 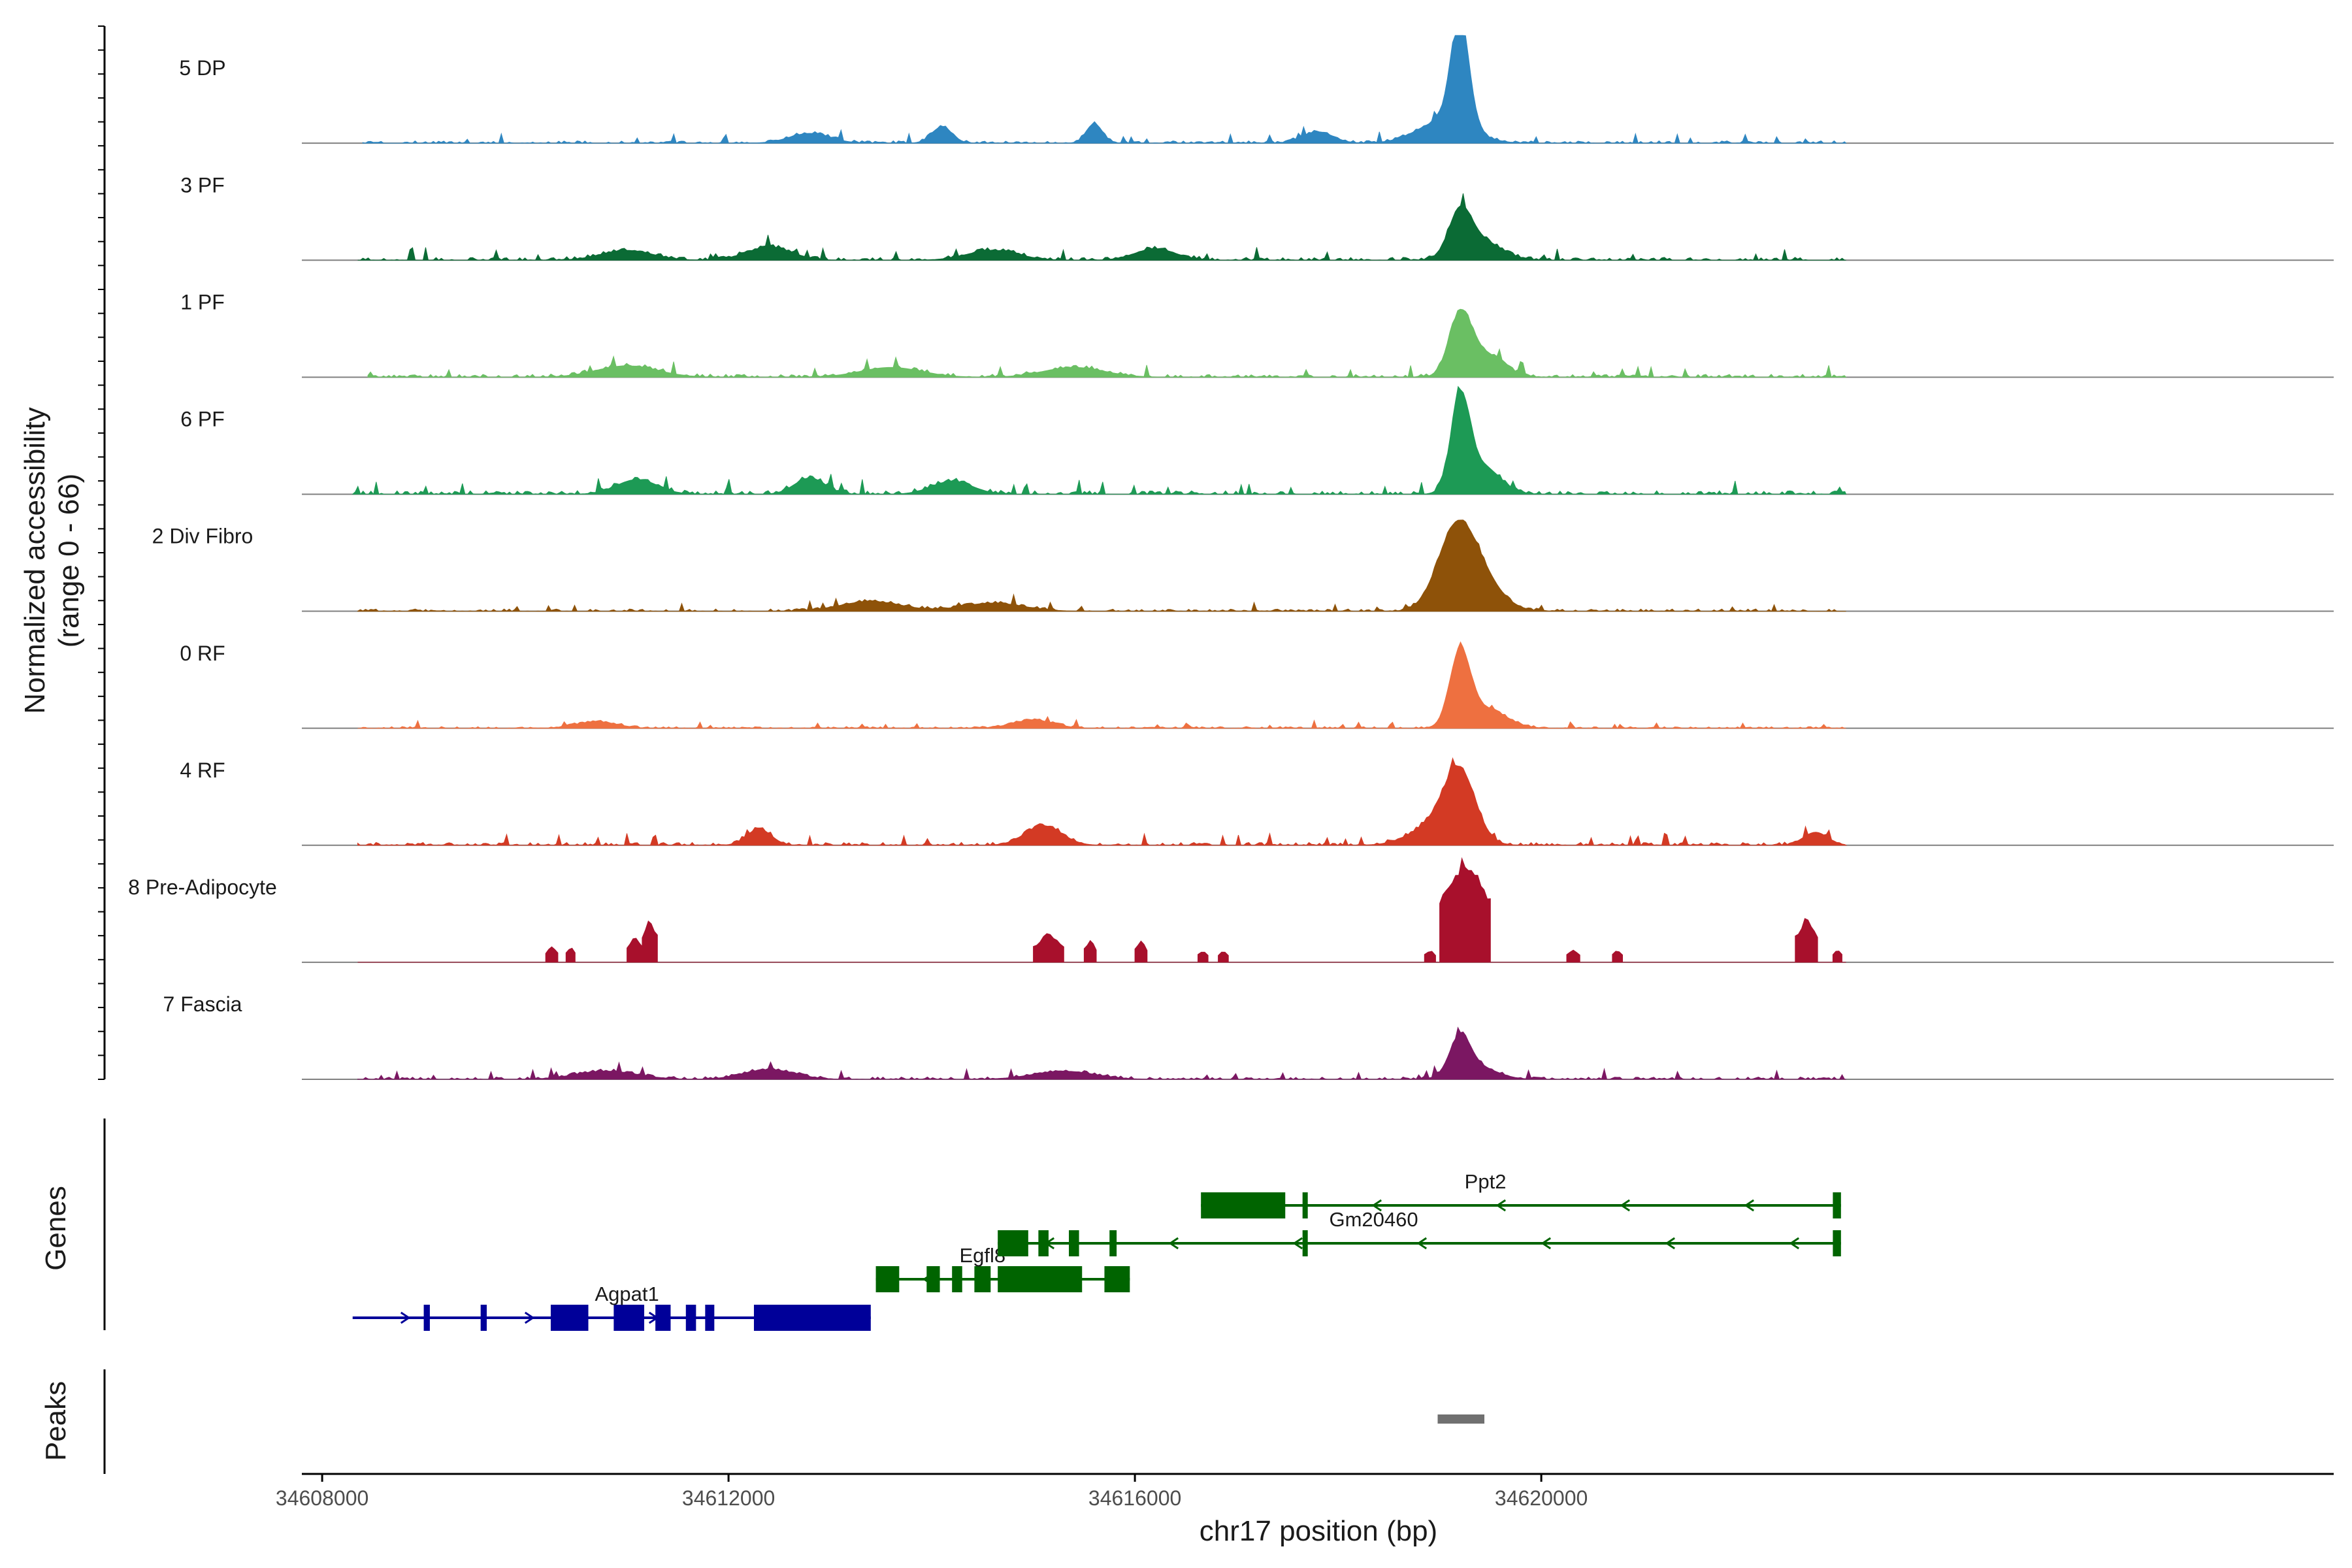 I want to click on track-label: 1 PF, so click(x=202, y=302).